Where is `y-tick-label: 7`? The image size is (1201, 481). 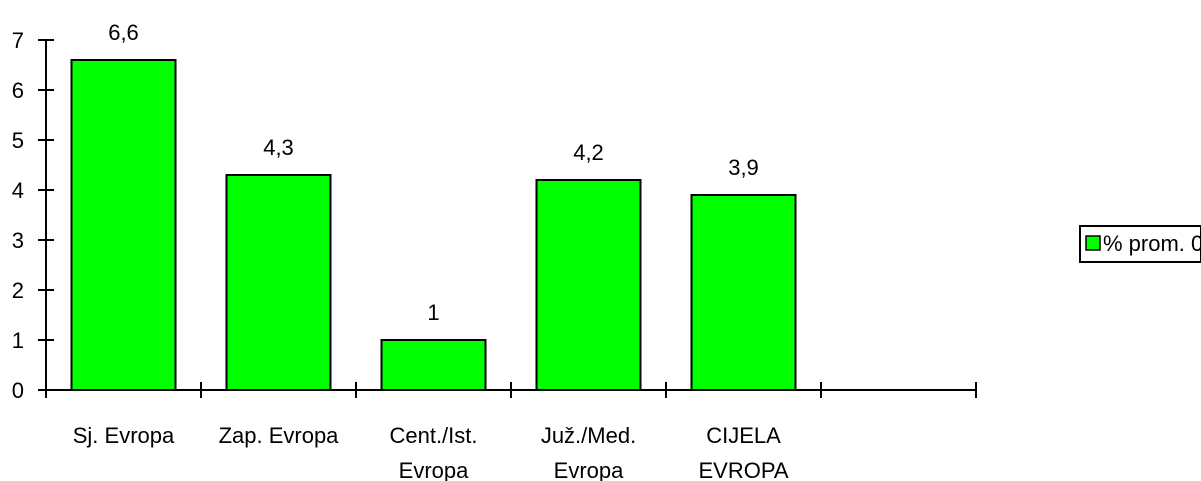 y-tick-label: 7 is located at coordinates (18, 40).